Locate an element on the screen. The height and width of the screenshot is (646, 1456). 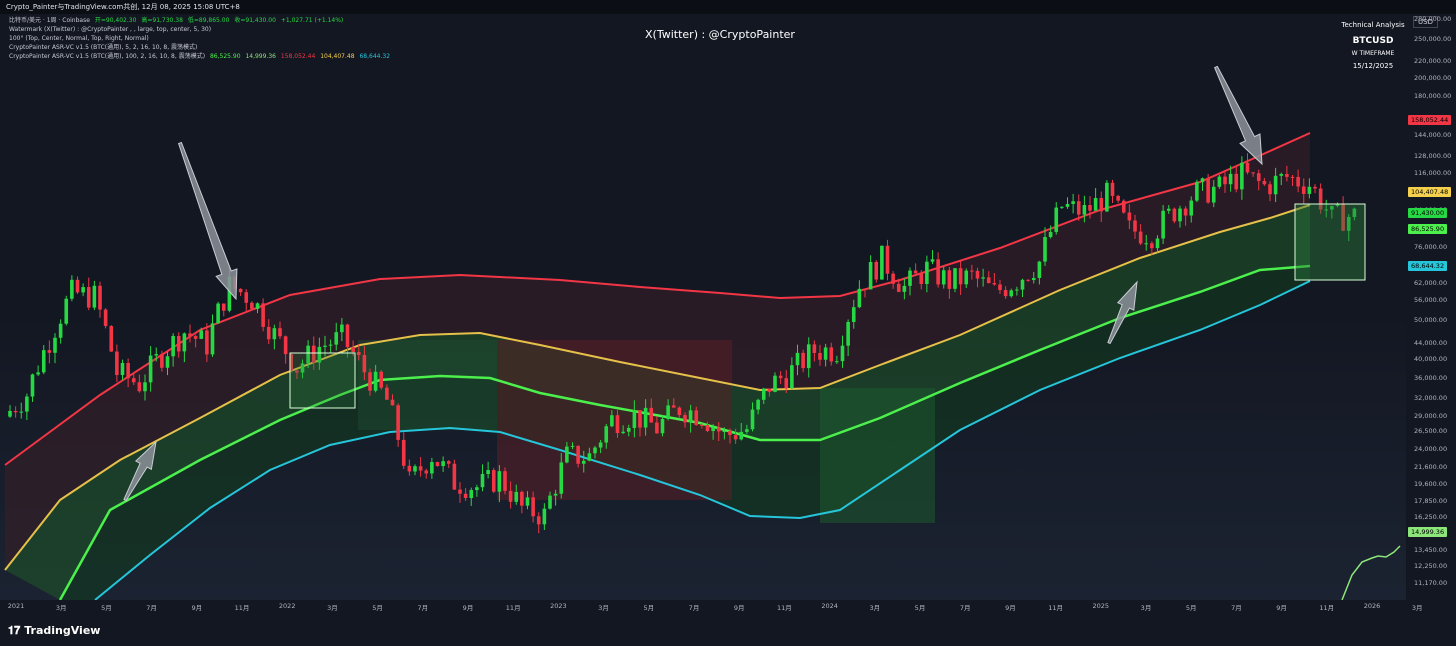
legend-close: 收=91,430.00 is located at coordinates (255, 20).